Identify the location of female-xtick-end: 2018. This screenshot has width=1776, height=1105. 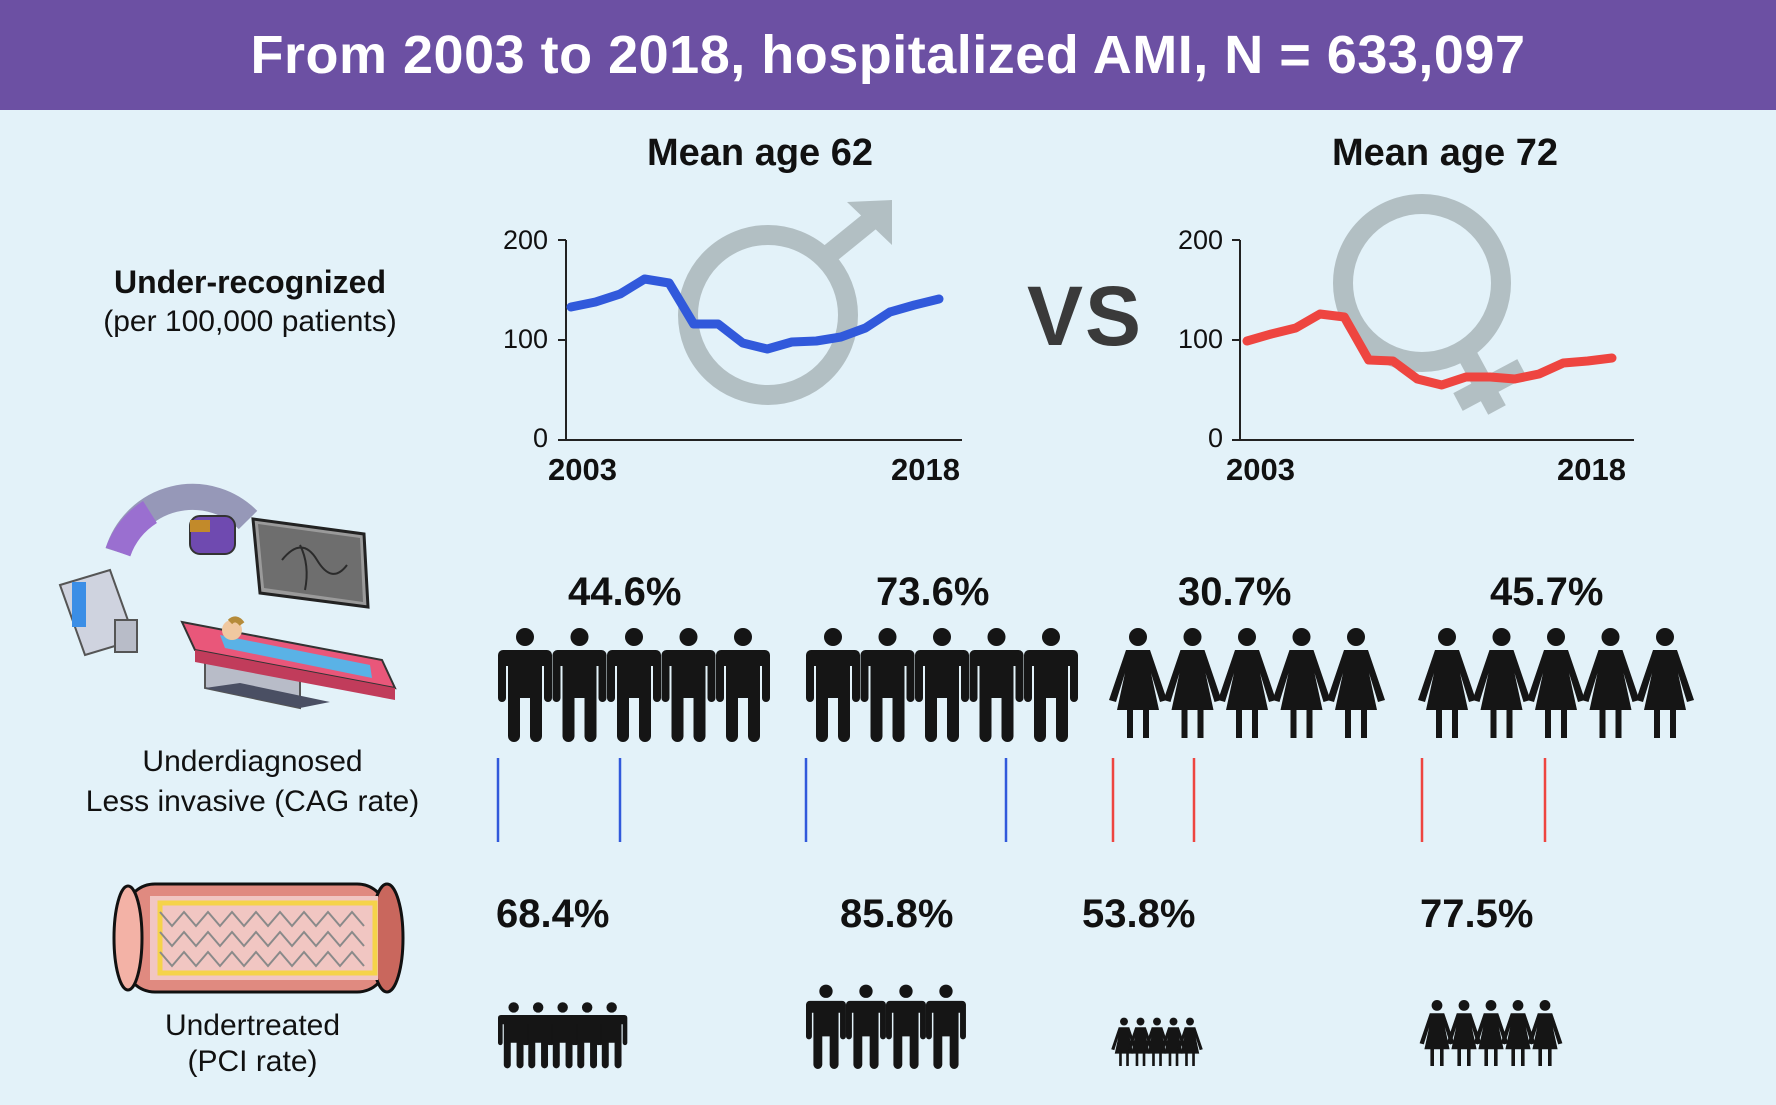
(1591, 469).